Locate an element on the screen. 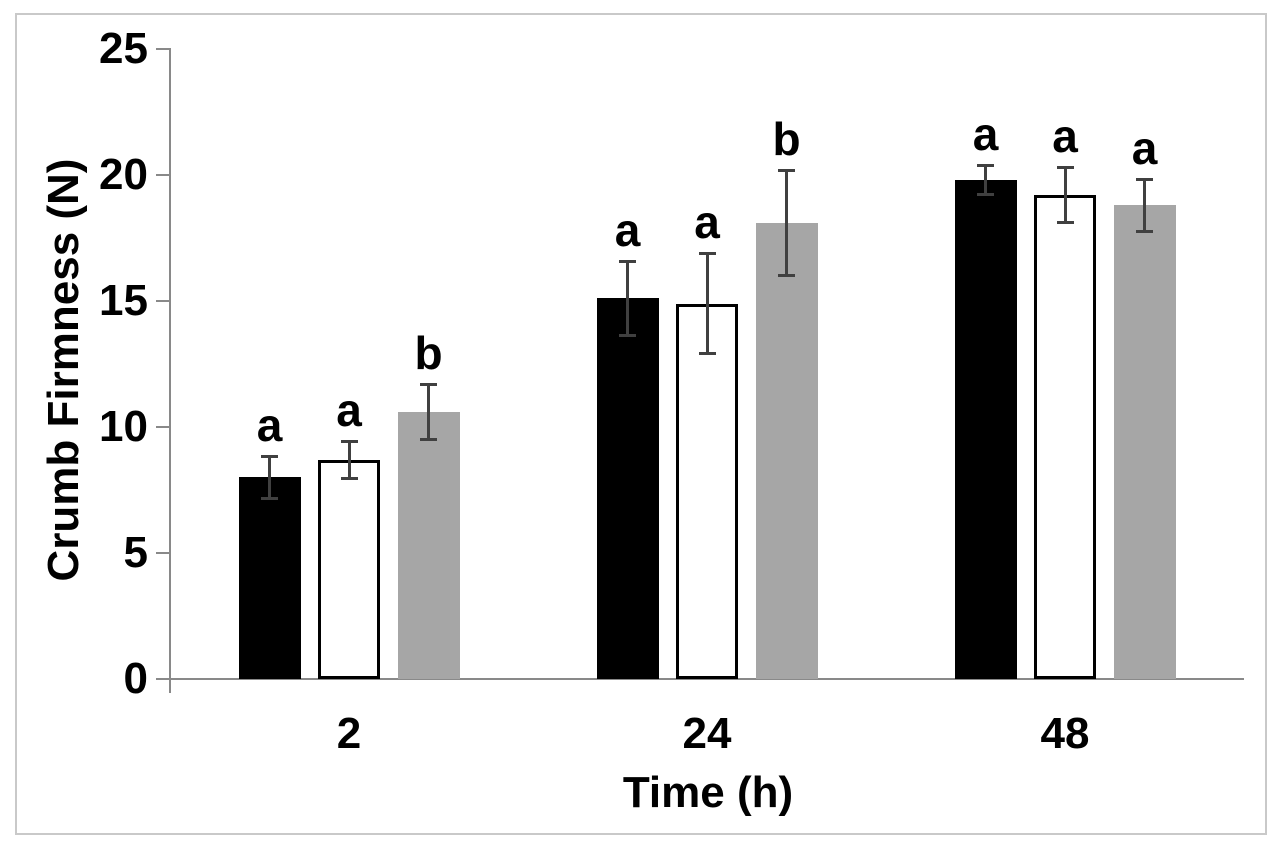 Image resolution: width=1280 pixels, height=846 pixels. x-category-label: 2 is located at coordinates (349, 733).